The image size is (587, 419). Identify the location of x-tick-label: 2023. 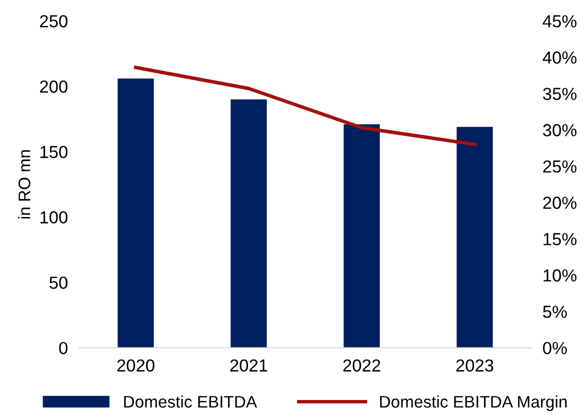
(475, 365).